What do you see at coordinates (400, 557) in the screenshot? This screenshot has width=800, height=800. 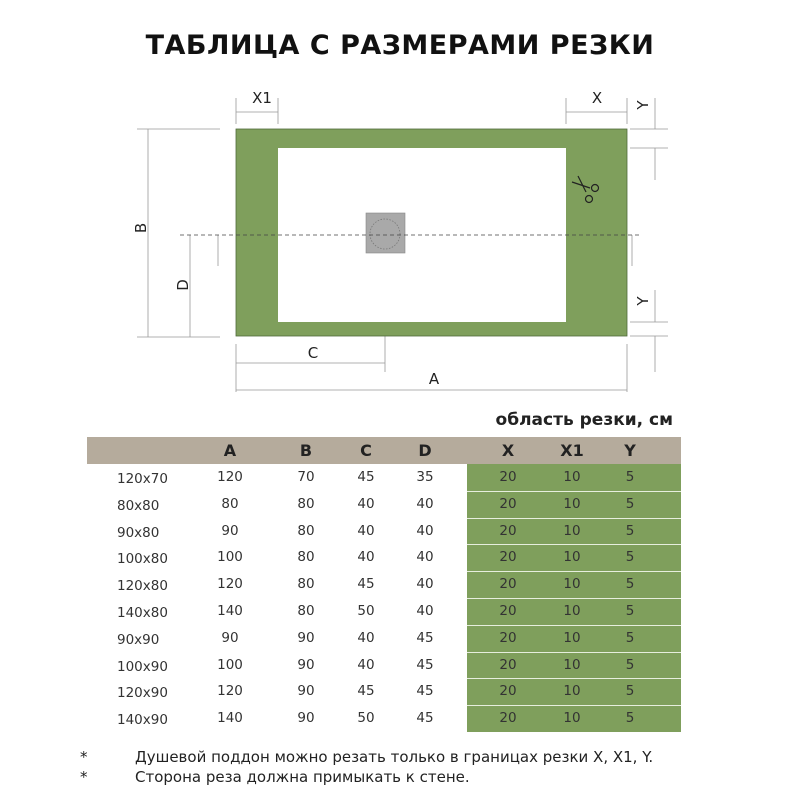 I see `table-row: 100x80 100 80 40 40 20 10 5` at bounding box center [400, 557].